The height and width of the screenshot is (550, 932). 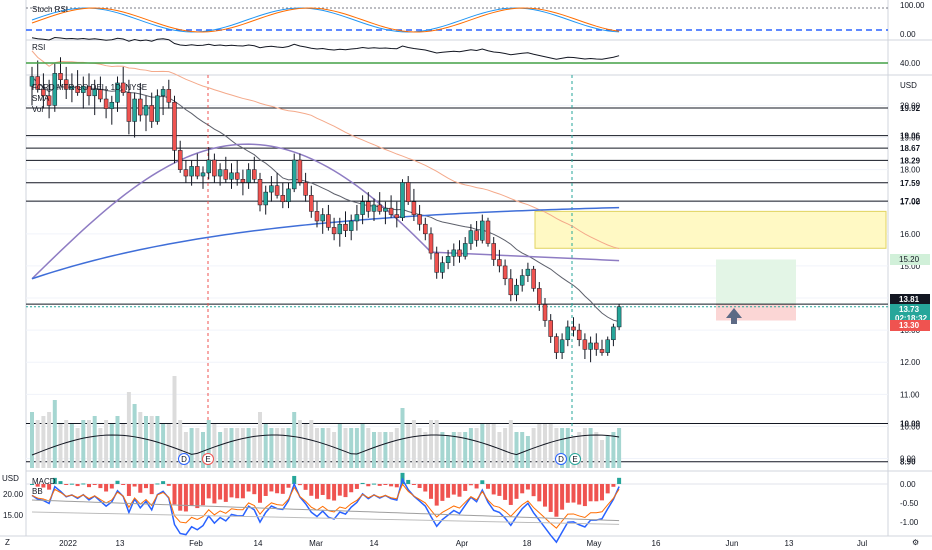 I want to click on rsi-label: RSI, so click(x=38, y=47).